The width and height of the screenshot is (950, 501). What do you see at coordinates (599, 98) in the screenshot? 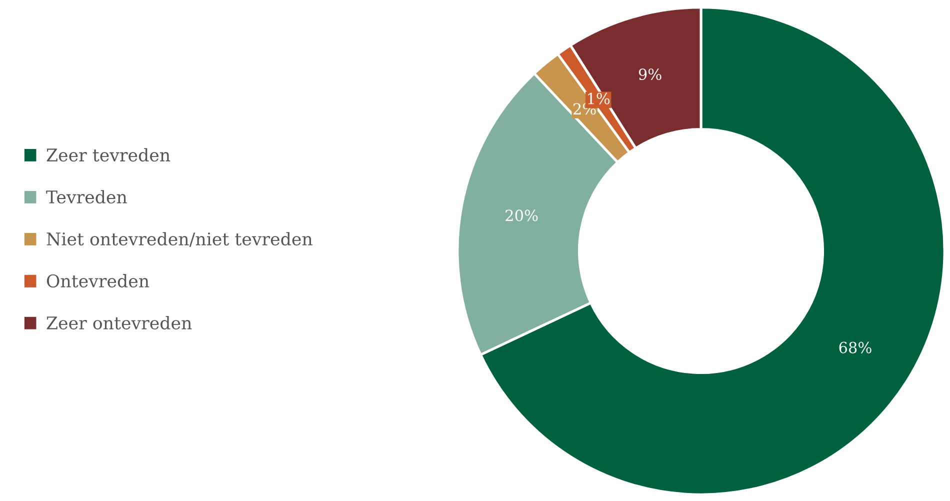
I see `data-label: 1%` at bounding box center [599, 98].